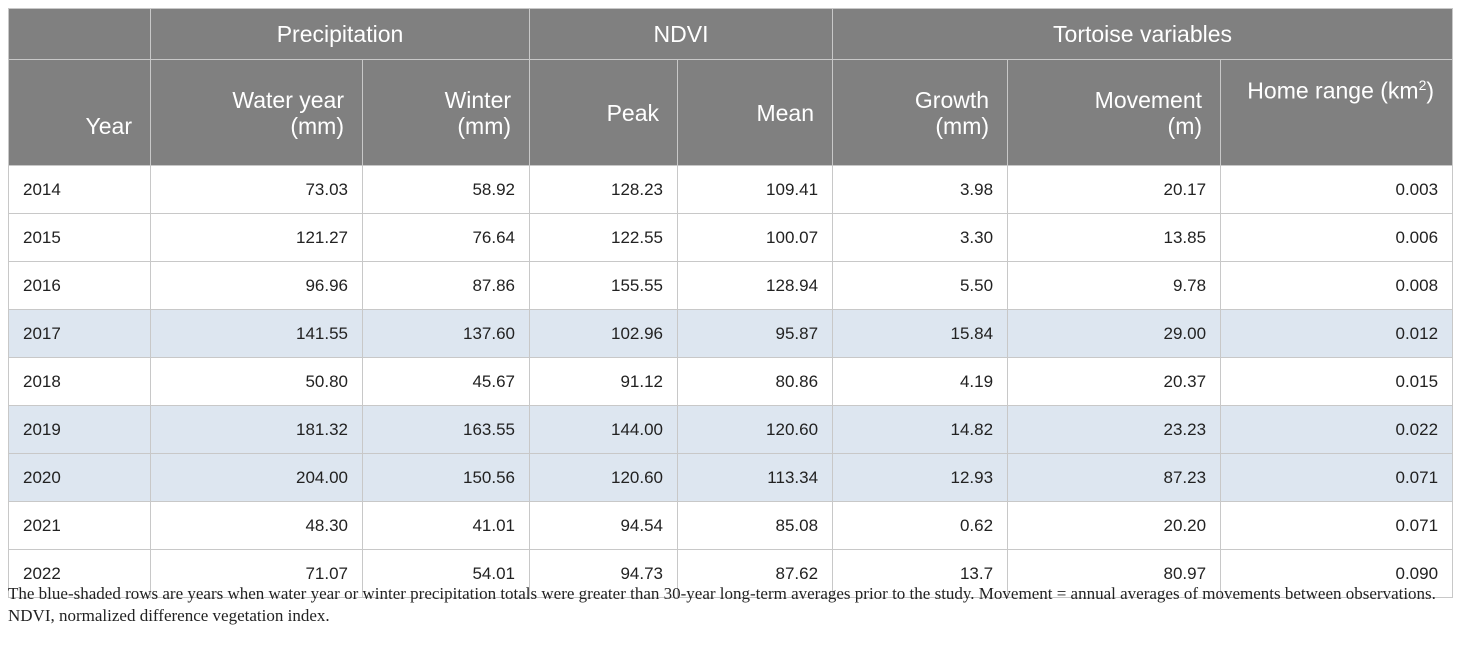 The width and height of the screenshot is (1460, 662). I want to click on cell-winter: 163.55, so click(446, 429).